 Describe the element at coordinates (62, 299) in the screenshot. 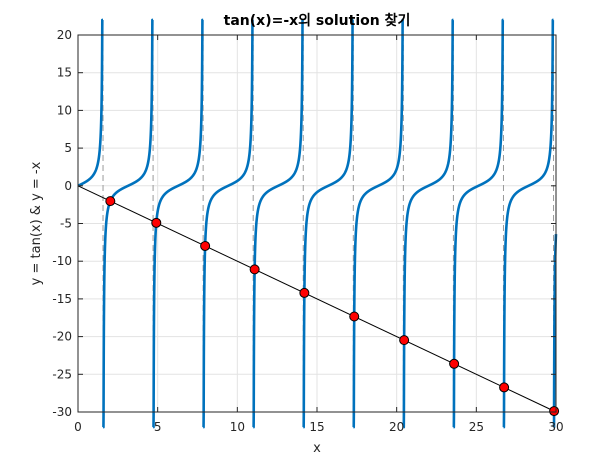

I see `y-tick-label: -15` at that location.